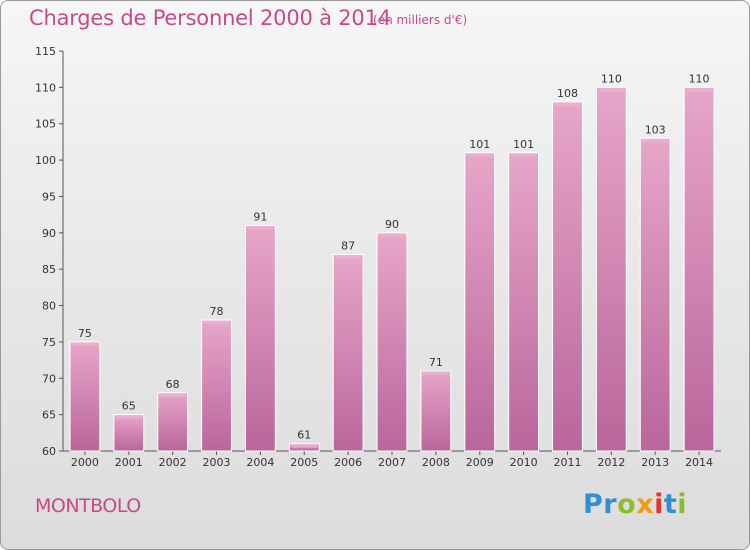 The width and height of the screenshot is (750, 550). Describe the element at coordinates (524, 462) in the screenshot. I see `x-tick-label: 2010` at that location.